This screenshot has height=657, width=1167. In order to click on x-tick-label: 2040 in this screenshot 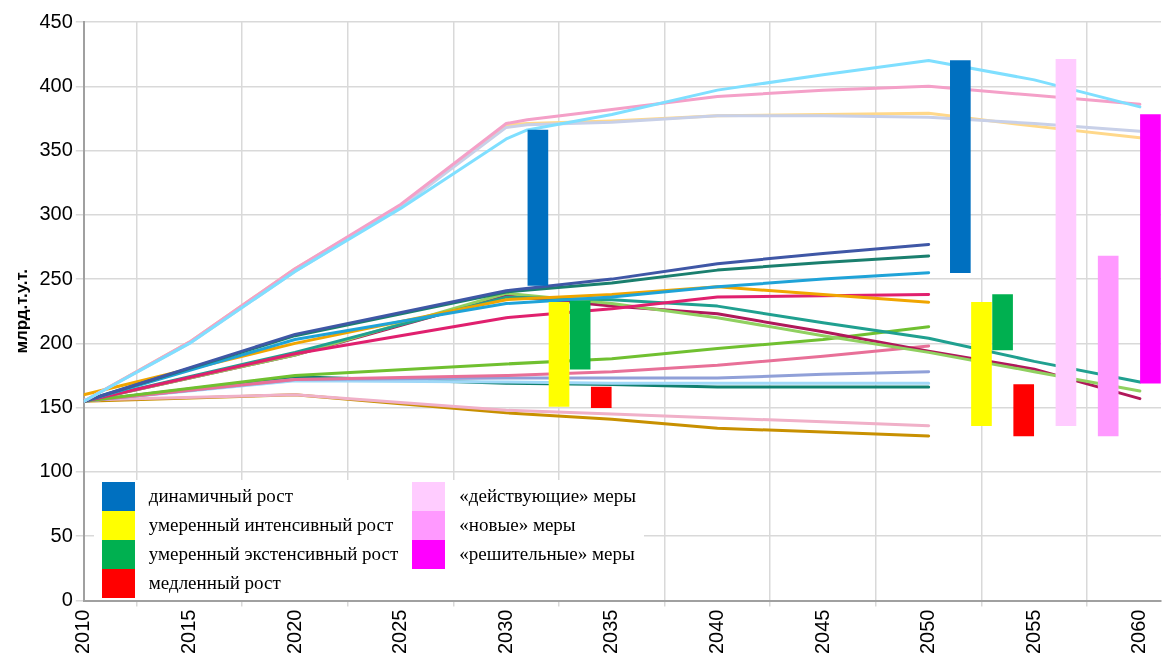, I will do `click(715, 632)`.